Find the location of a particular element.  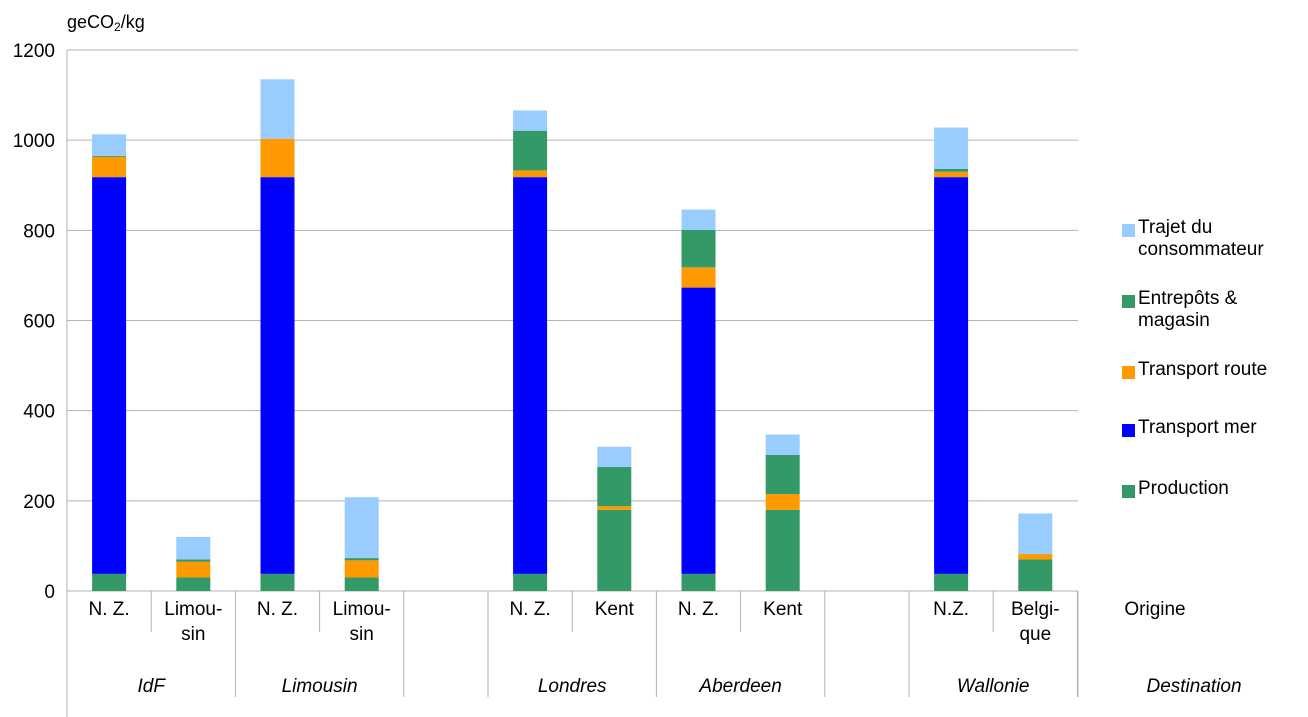

legend-label: Transport route is located at coordinates (1203, 369).